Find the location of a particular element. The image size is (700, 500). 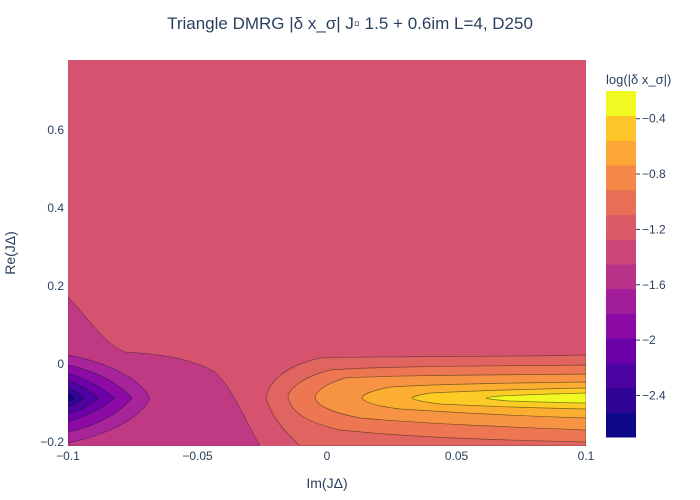

colorbar-tick-label: −1.6 is located at coordinates (654, 285).